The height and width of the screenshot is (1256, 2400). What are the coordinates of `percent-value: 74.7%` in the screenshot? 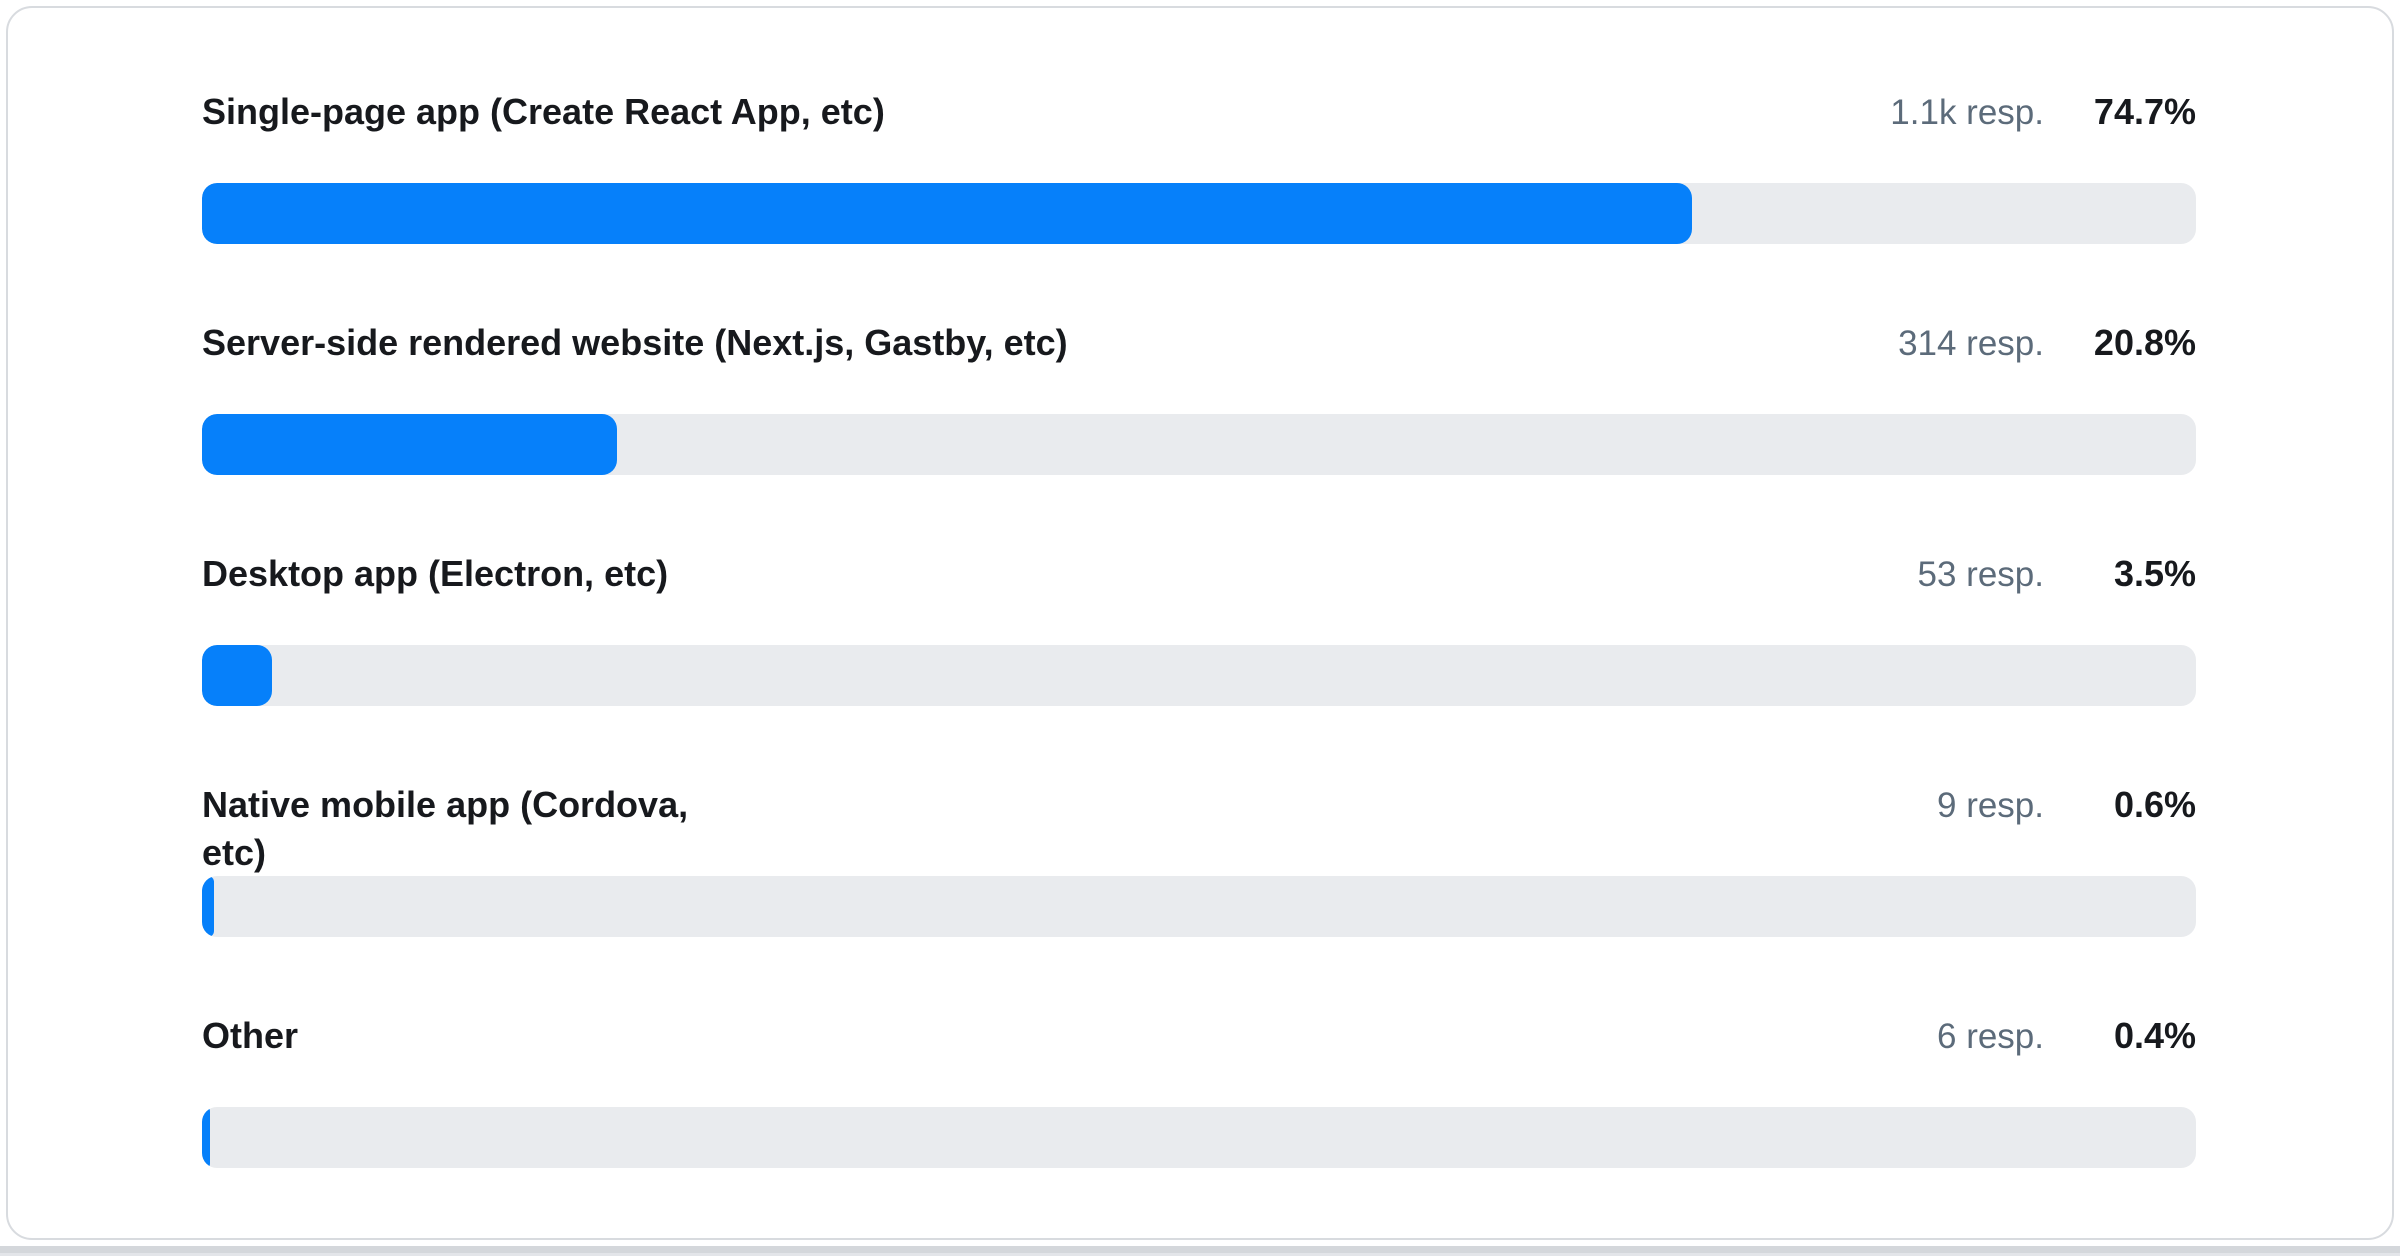 It's located at (2144, 111).